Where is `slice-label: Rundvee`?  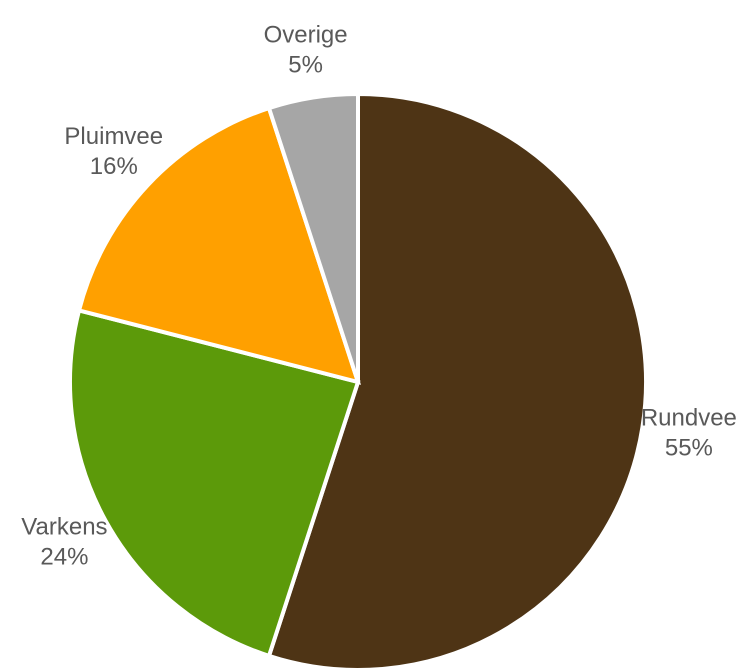 slice-label: Rundvee is located at coordinates (689, 418).